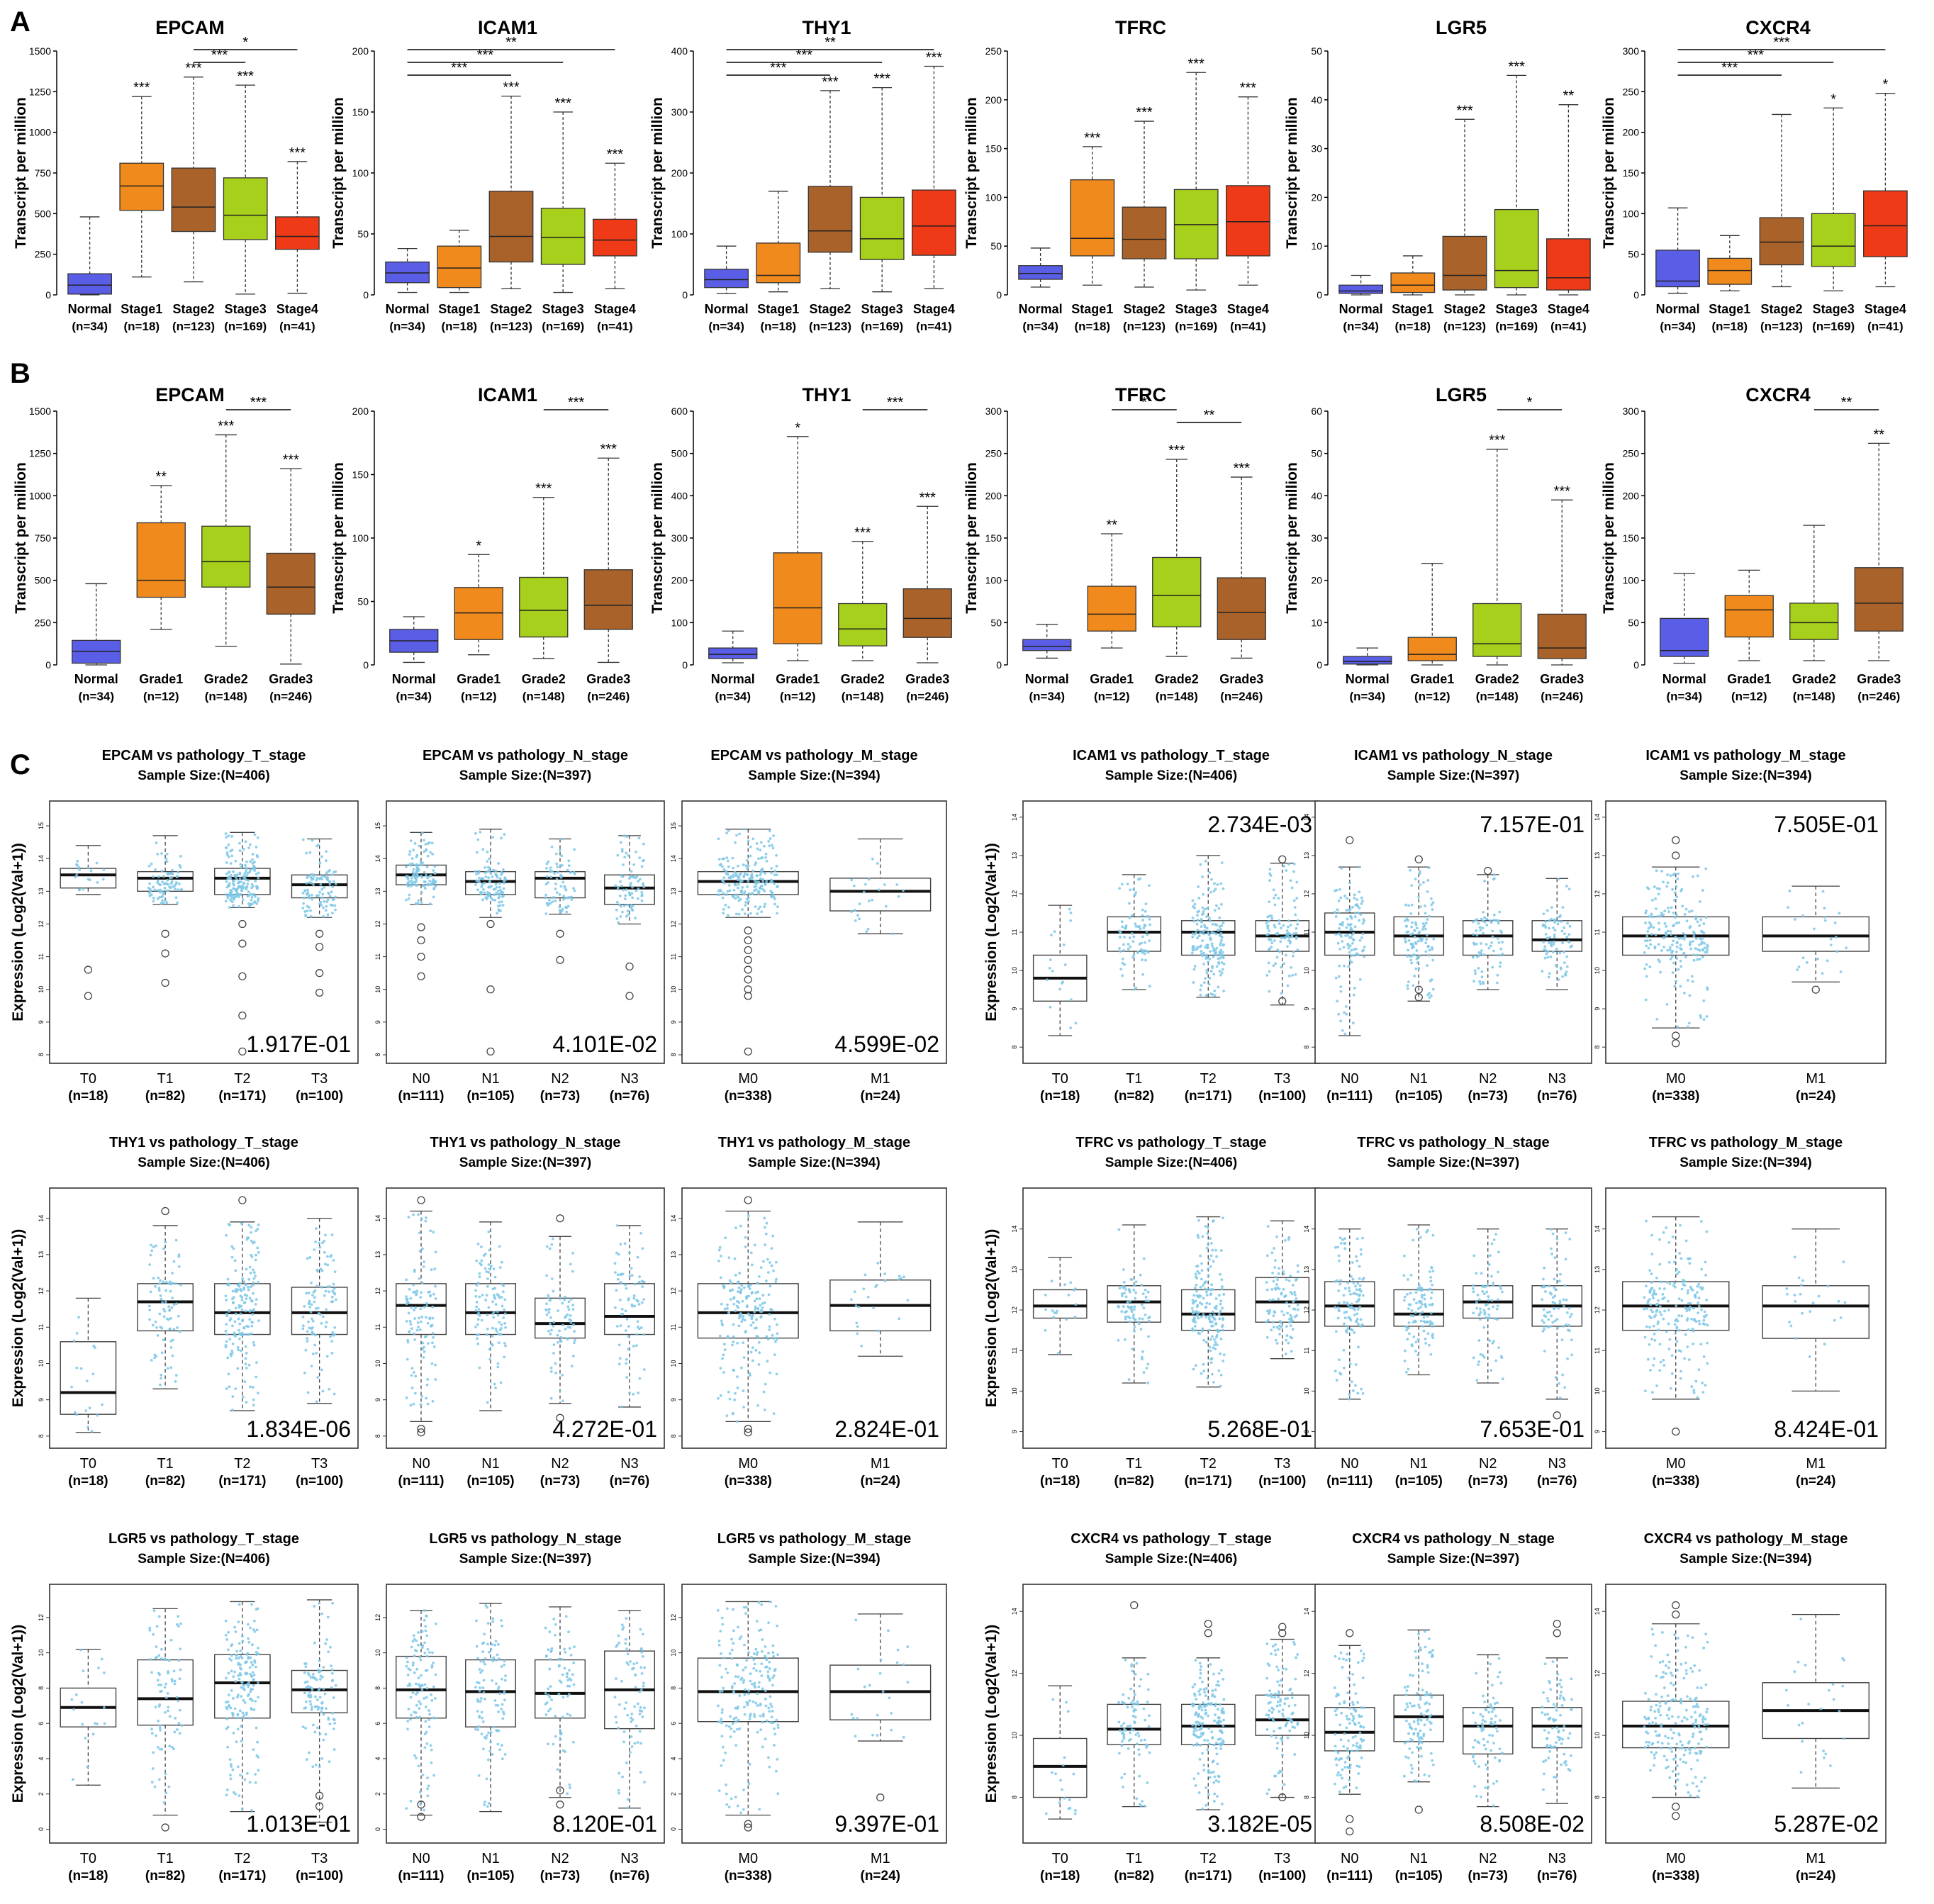  Describe the element at coordinates (863, 533) in the screenshot. I see `significance-stars: ***` at that location.